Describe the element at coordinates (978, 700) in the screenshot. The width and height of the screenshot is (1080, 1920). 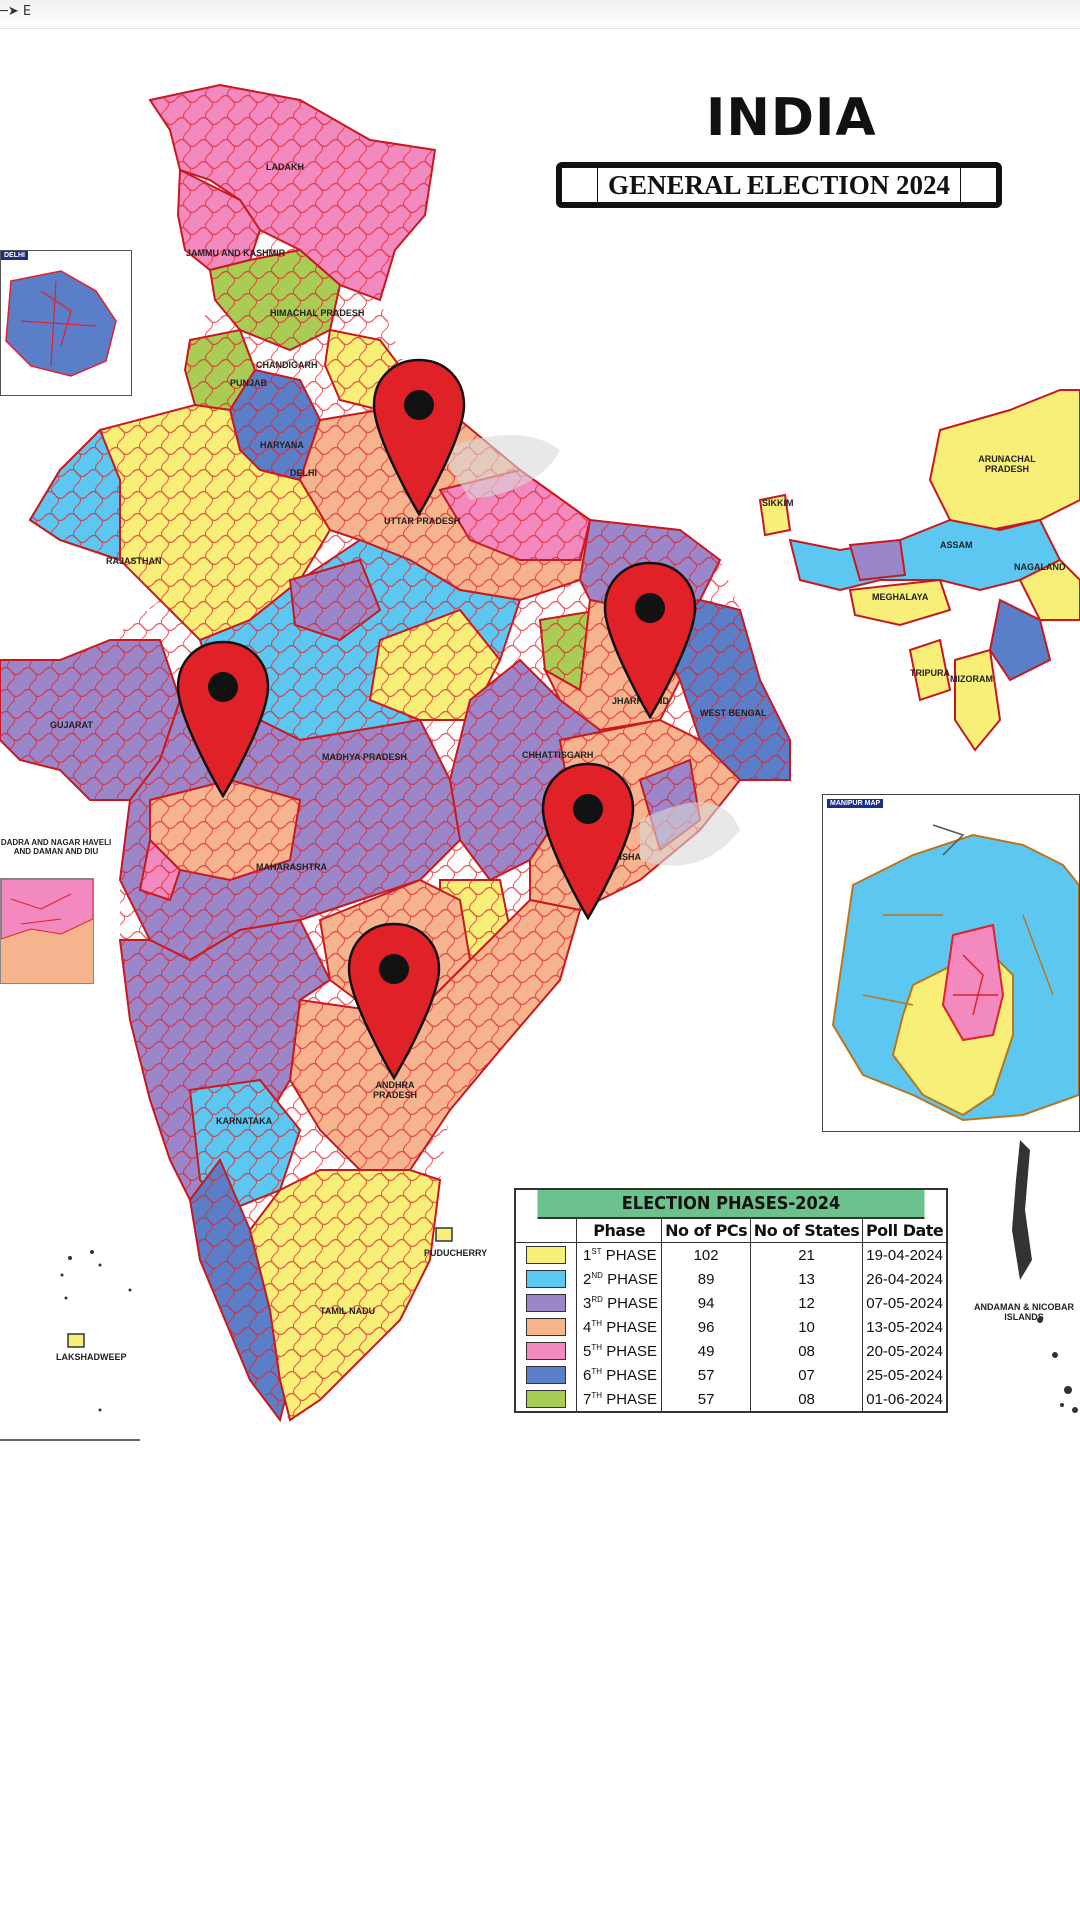
I see `region-mizoram` at that location.